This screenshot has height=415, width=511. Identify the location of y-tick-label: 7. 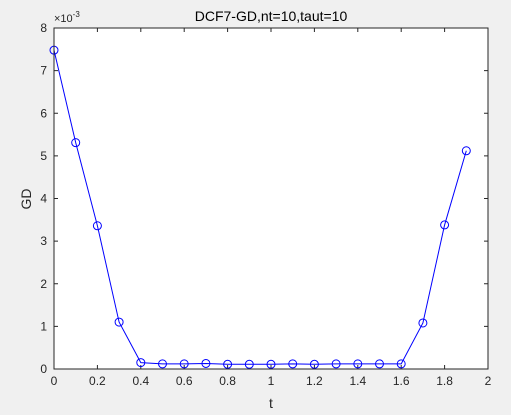
(43, 71).